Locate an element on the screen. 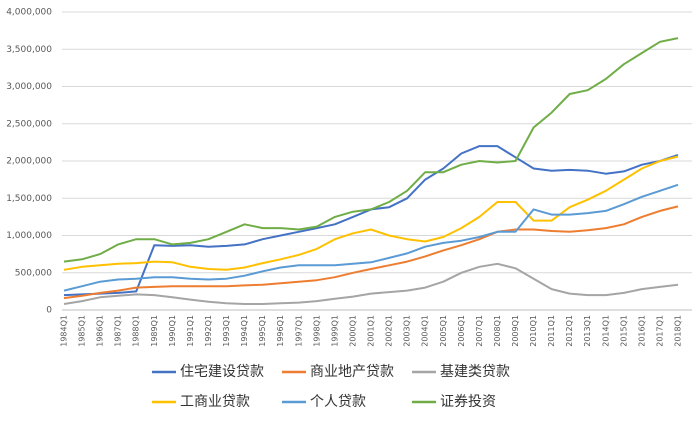 This screenshot has width=700, height=421. x-tick-label: 2018Q1 is located at coordinates (678, 331).